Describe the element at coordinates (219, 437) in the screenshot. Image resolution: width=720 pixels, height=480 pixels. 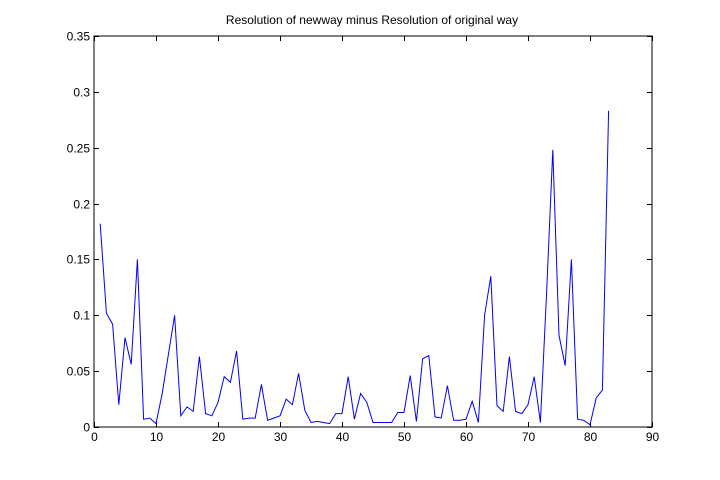
I see `x-tick-label: 20` at that location.